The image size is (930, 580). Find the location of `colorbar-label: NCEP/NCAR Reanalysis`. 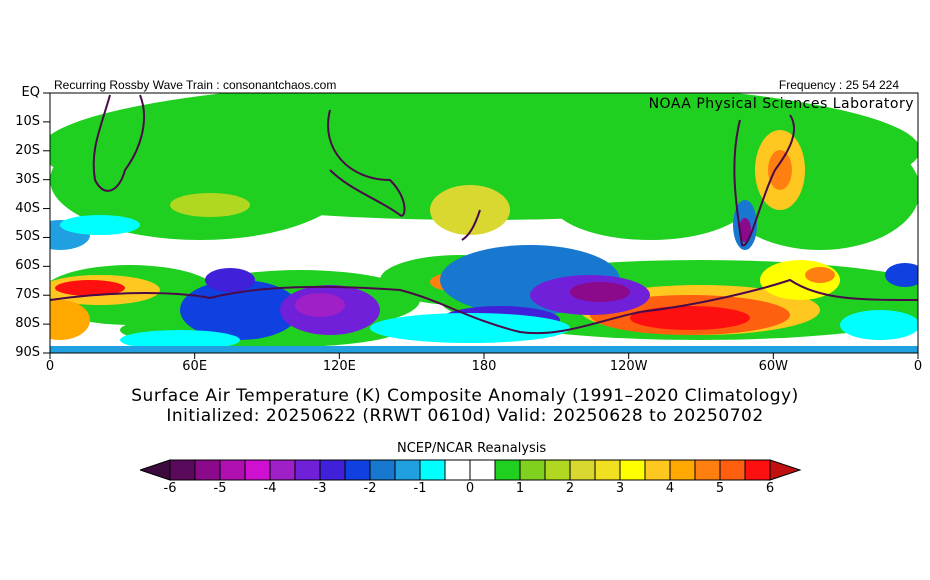

colorbar-label: NCEP/NCAR Reanalysis is located at coordinates (472, 448).